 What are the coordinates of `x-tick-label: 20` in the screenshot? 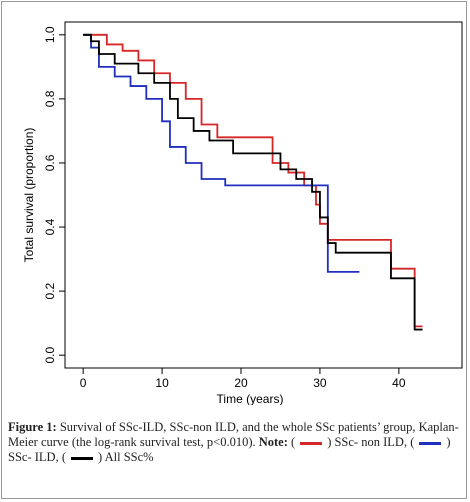 It's located at (241, 383).